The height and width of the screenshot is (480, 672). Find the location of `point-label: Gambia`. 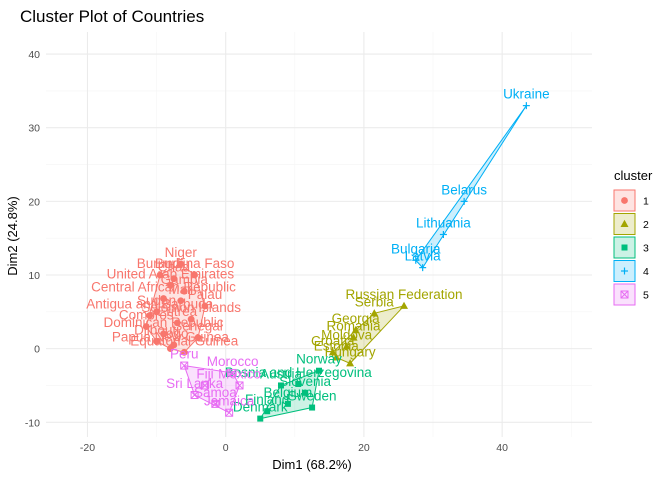

point-label: Gambia is located at coordinates (185, 279).